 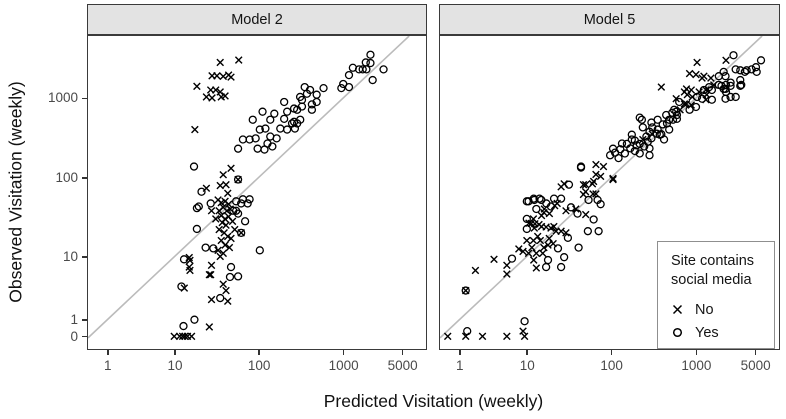 What do you see at coordinates (74, 336) in the screenshot?
I see `y-tick-label: 0` at bounding box center [74, 336].